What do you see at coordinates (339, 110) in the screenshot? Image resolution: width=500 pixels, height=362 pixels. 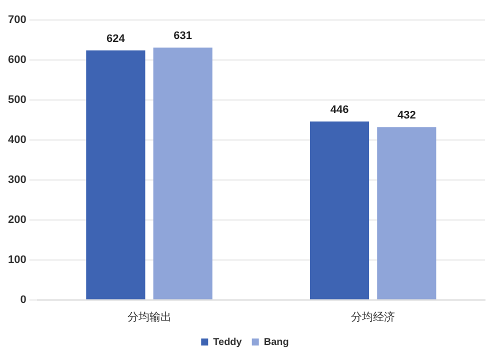 I see `data-label: 446` at bounding box center [339, 110].